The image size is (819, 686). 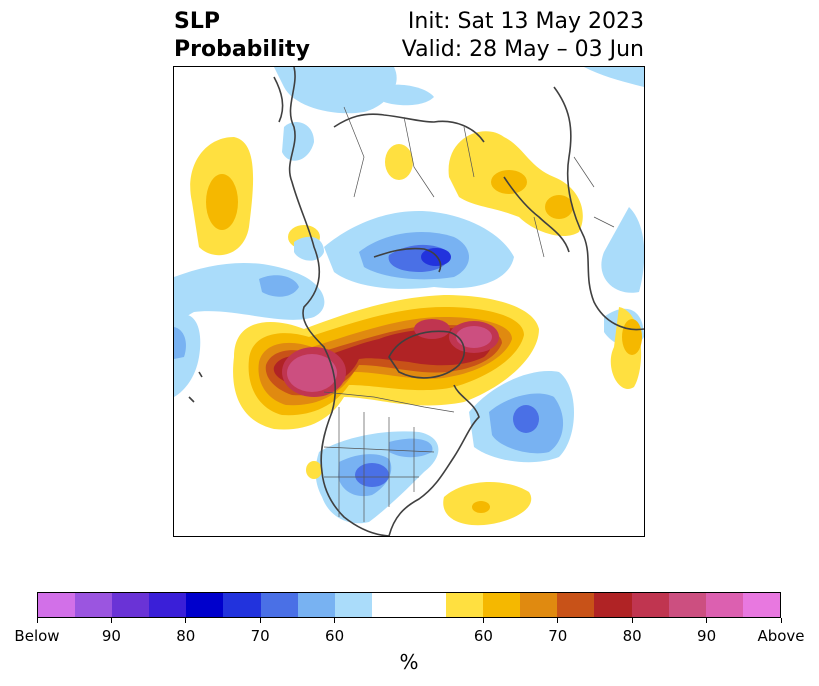 I want to click on map-title: SLP Probability, so click(x=242, y=36).